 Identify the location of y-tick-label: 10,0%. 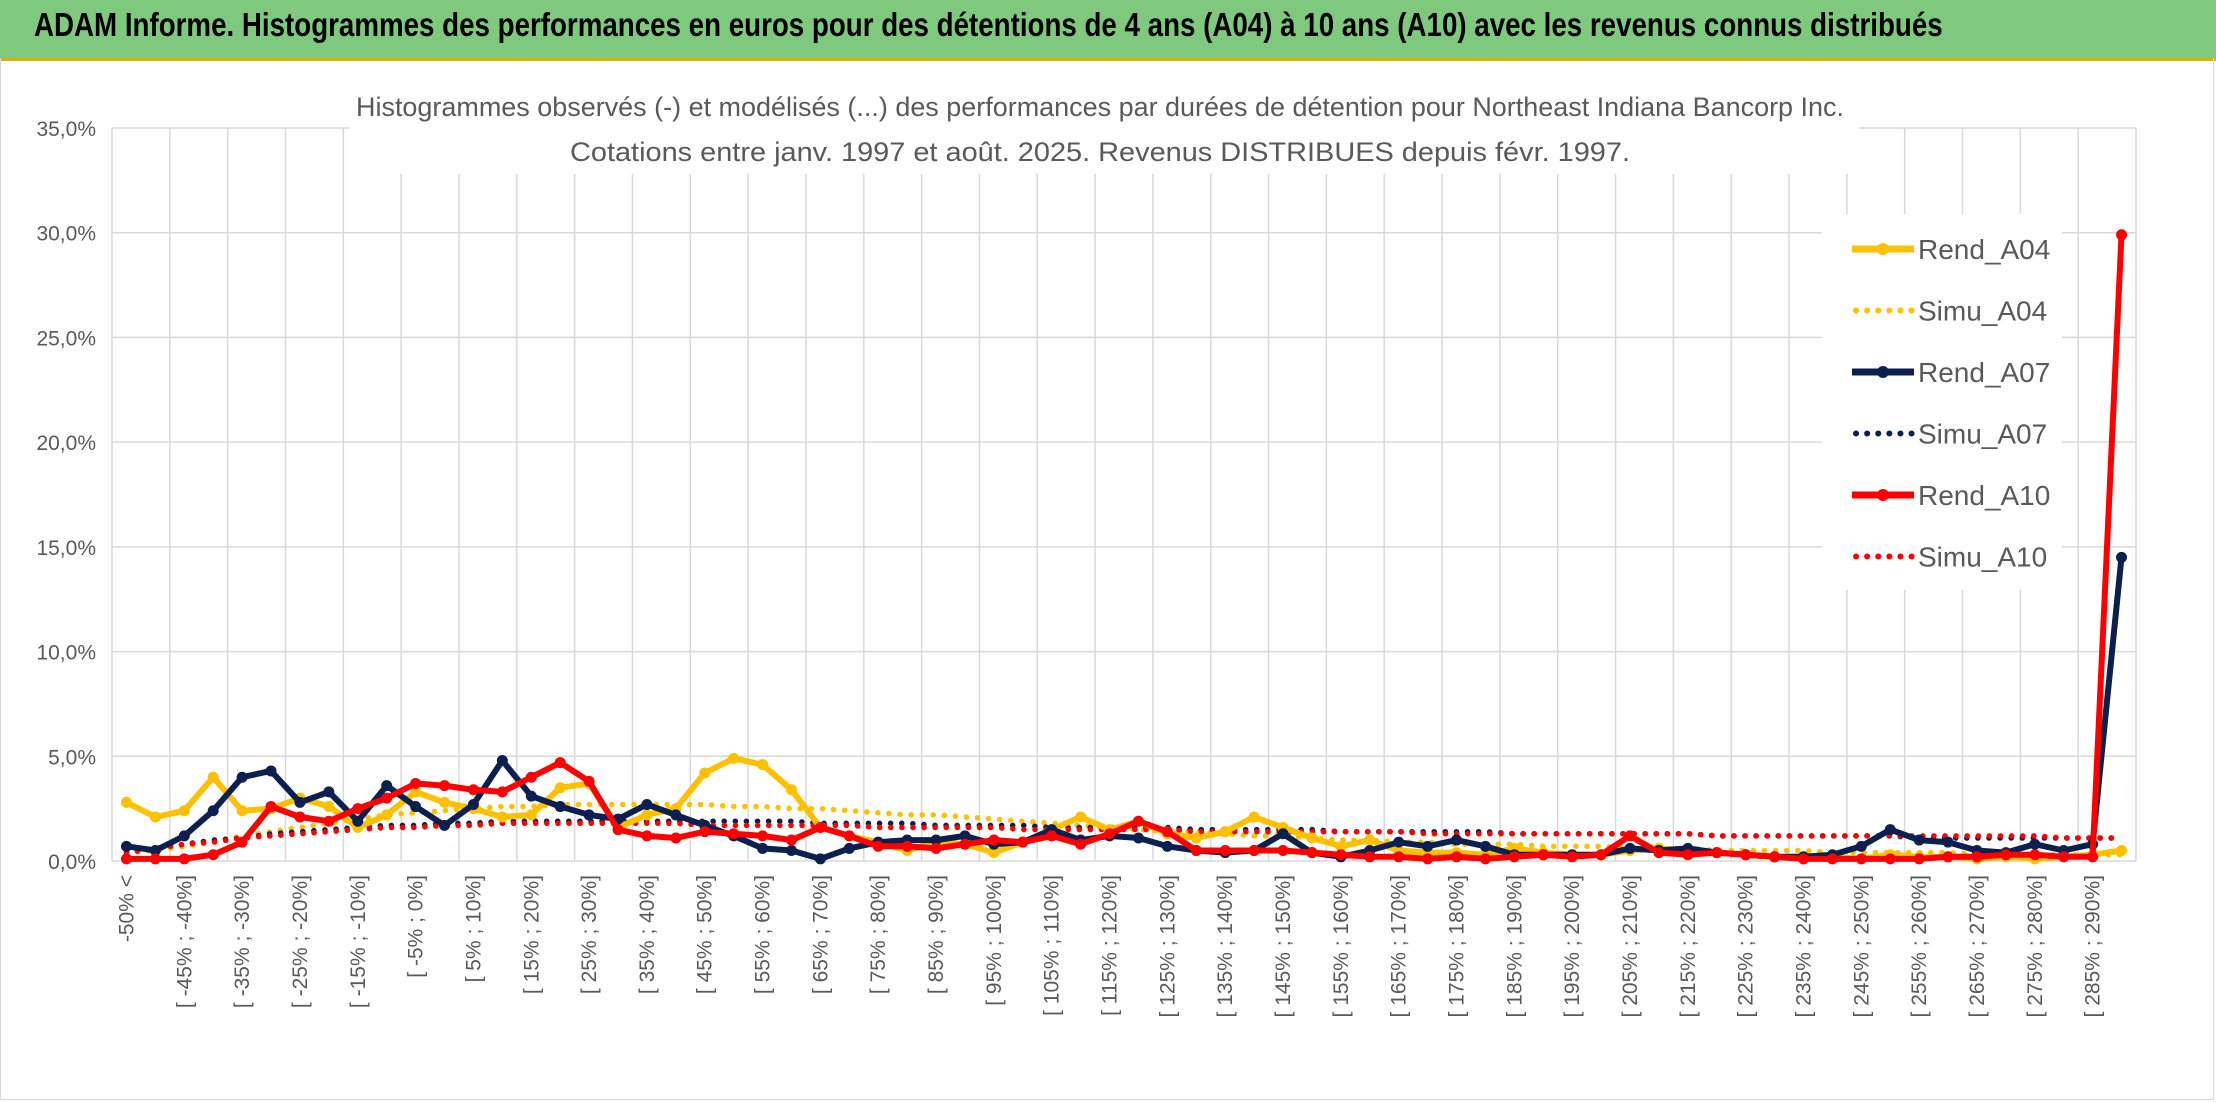
(66, 653).